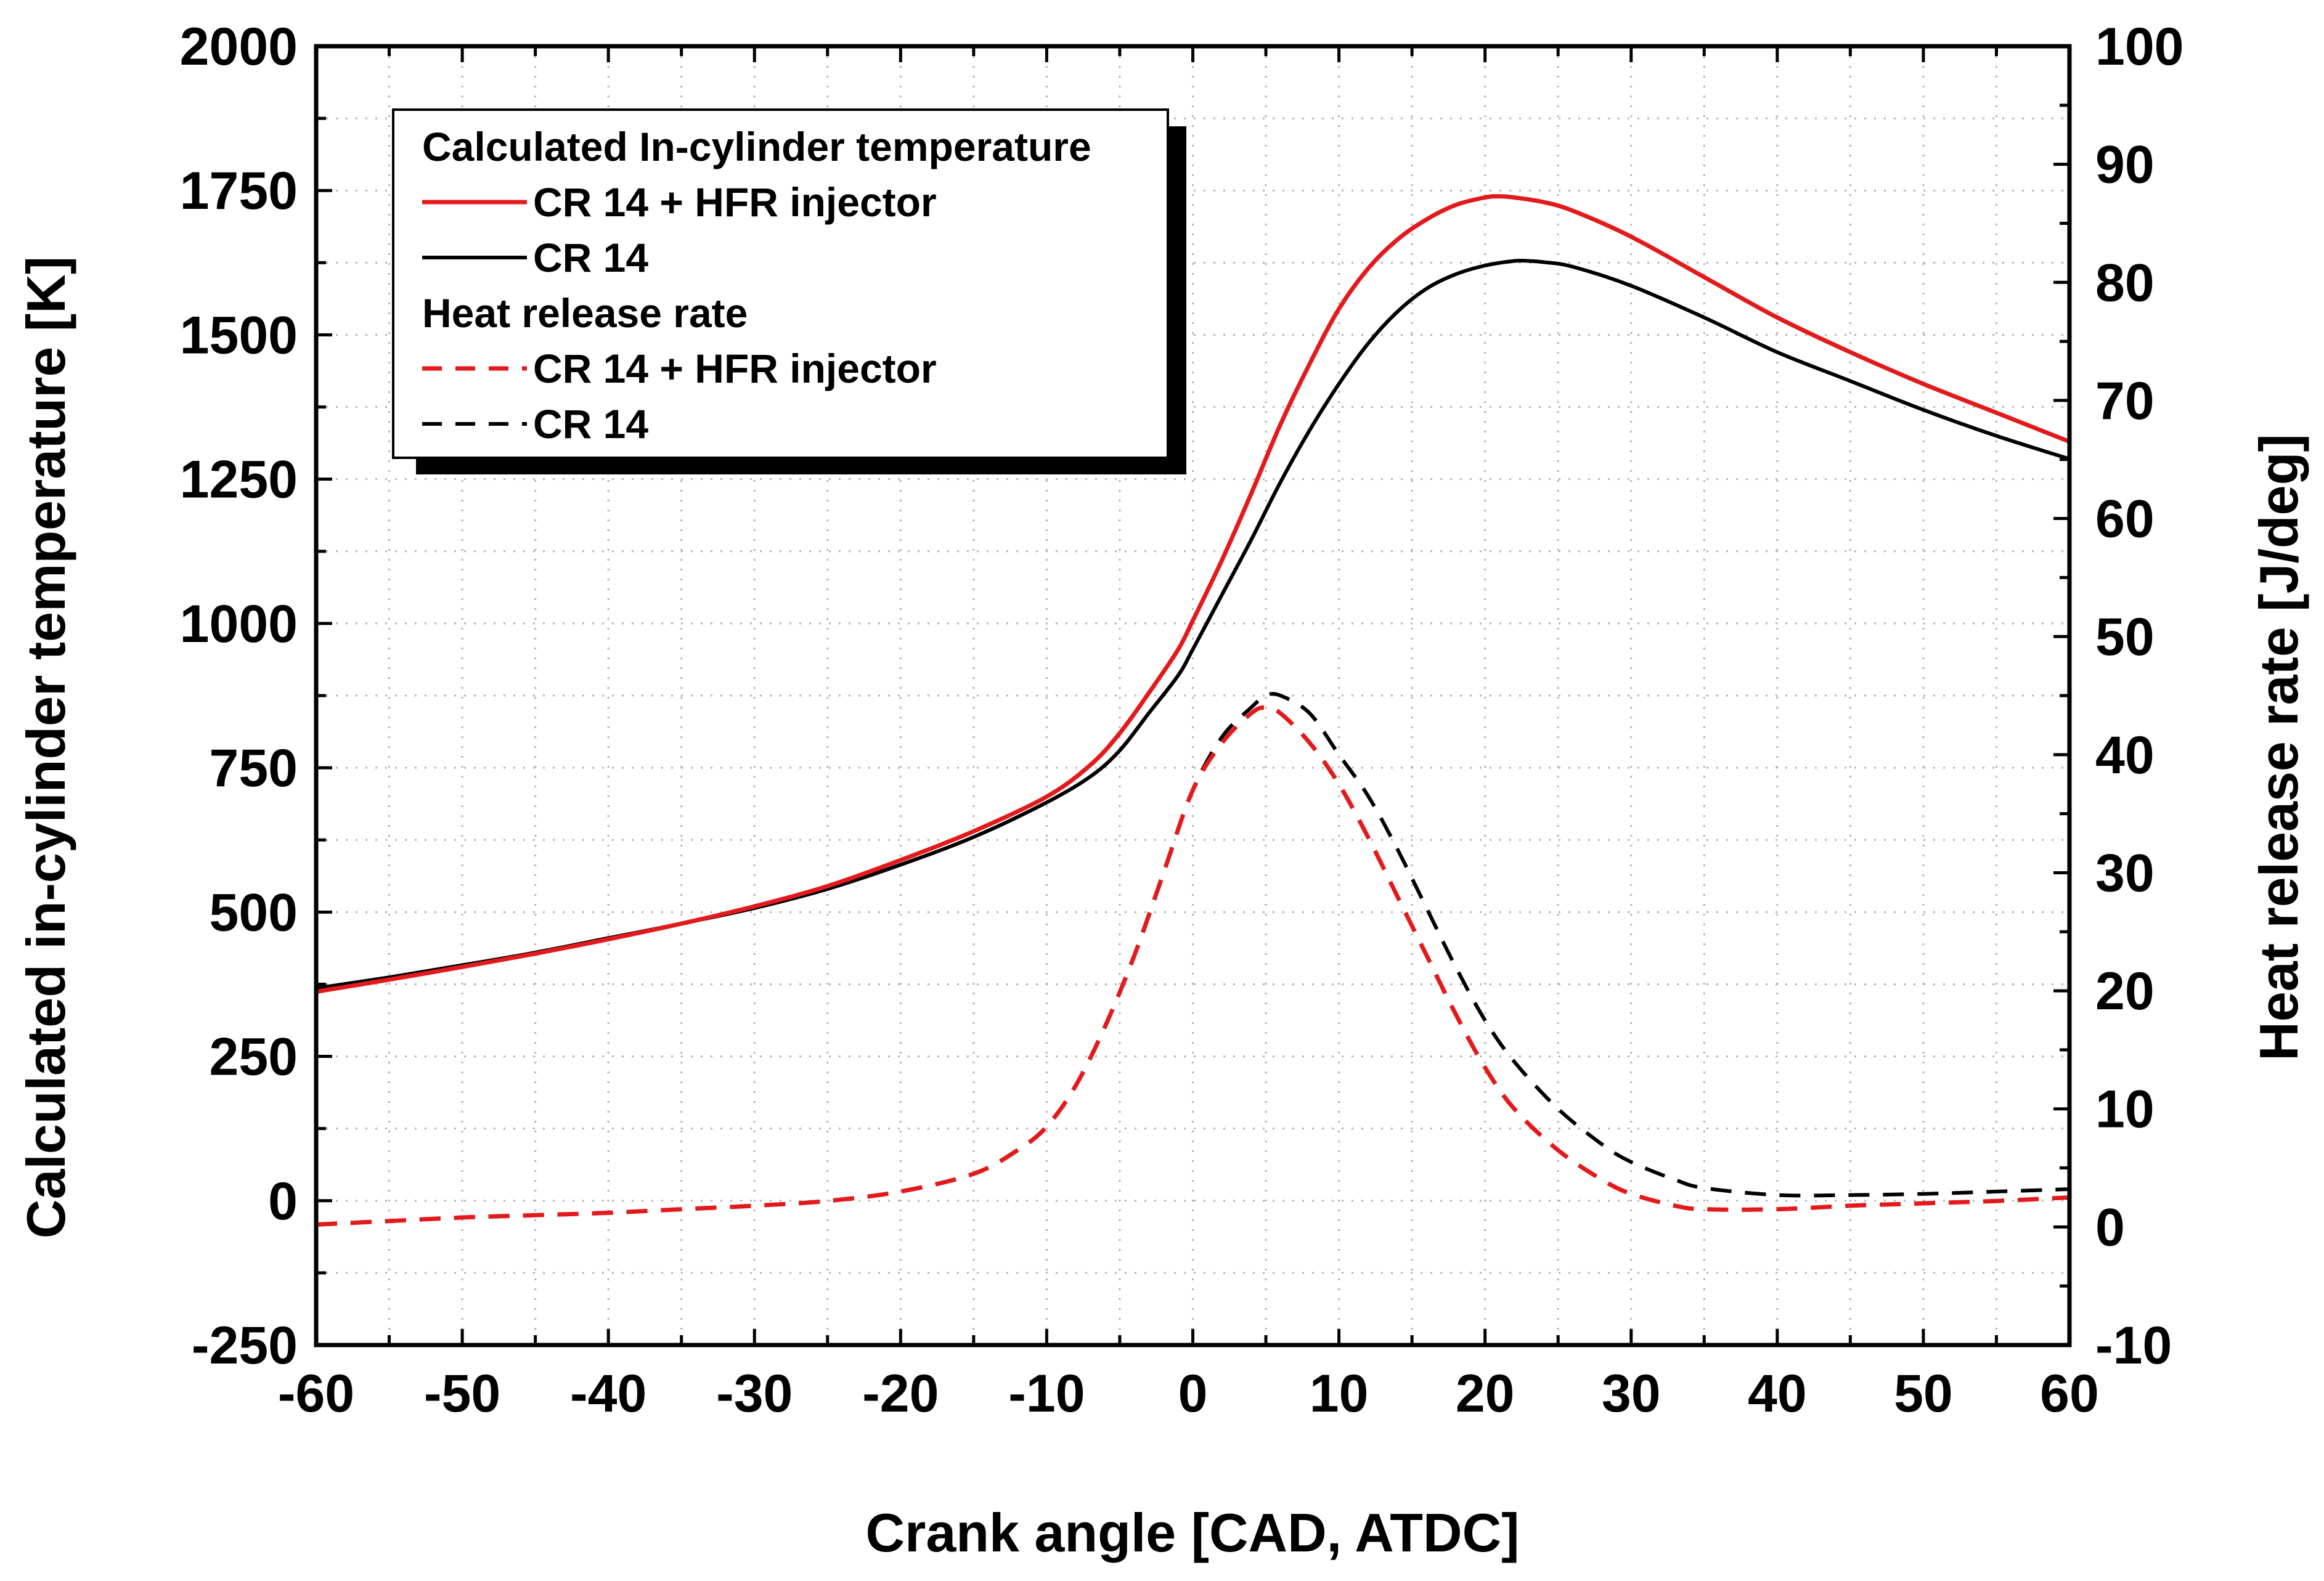 This screenshot has width=2324, height=1581. I want to click on y-right-tick-label: -10, so click(2133, 1345).